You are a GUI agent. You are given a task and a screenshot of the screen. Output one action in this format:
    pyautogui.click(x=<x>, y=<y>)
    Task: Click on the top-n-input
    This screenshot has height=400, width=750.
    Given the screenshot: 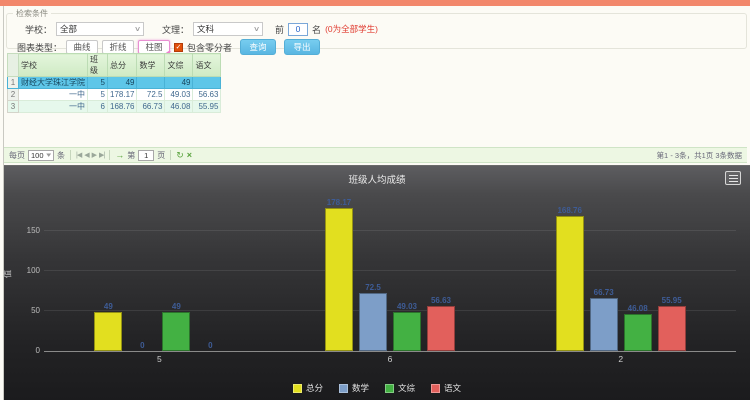 What is the action you would take?
    pyautogui.click(x=298, y=29)
    